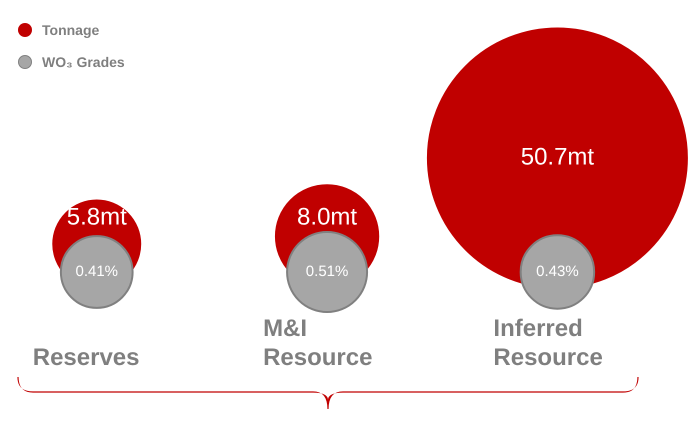 This screenshot has height=421, width=691. I want to click on data-label: 0.41%, so click(96, 271).